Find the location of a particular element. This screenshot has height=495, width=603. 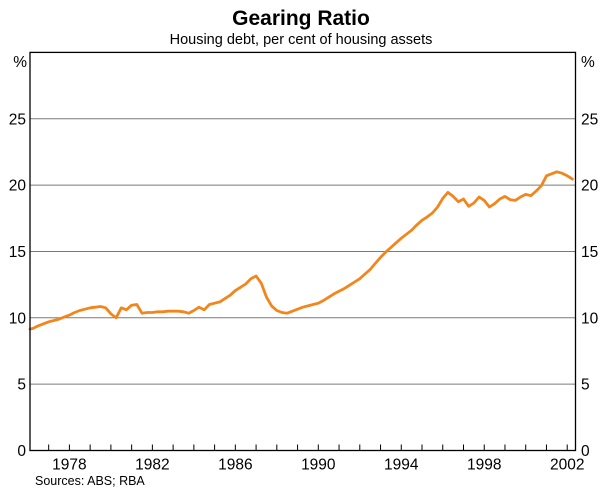

y-axis-label-left: 20 is located at coordinates (18, 186).